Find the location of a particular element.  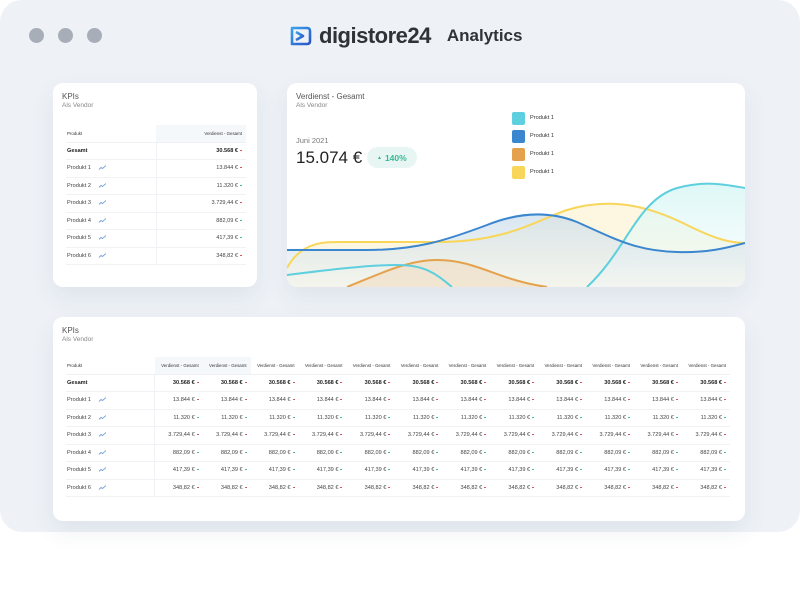

table-row: Gesamt 30.568 € is located at coordinates (156, 151).